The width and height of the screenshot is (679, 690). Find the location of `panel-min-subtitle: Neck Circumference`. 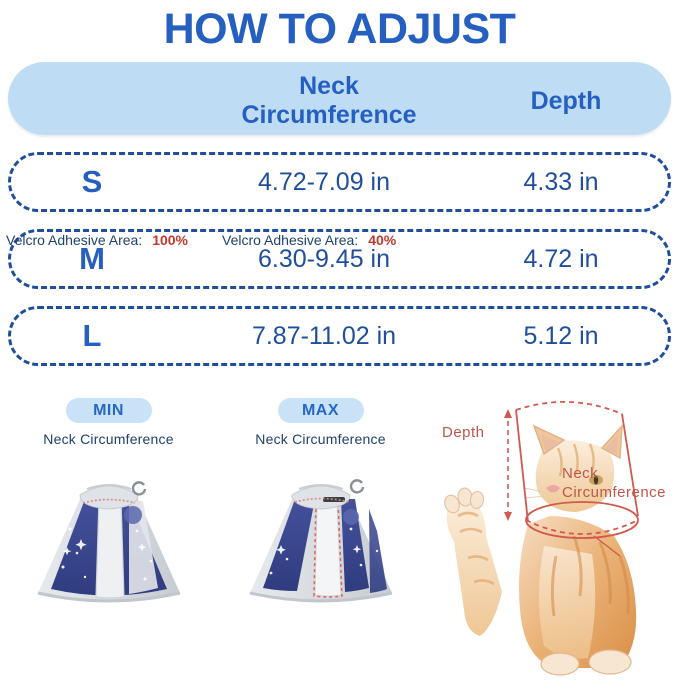

panel-min-subtitle: Neck Circumference is located at coordinates (108, 439).